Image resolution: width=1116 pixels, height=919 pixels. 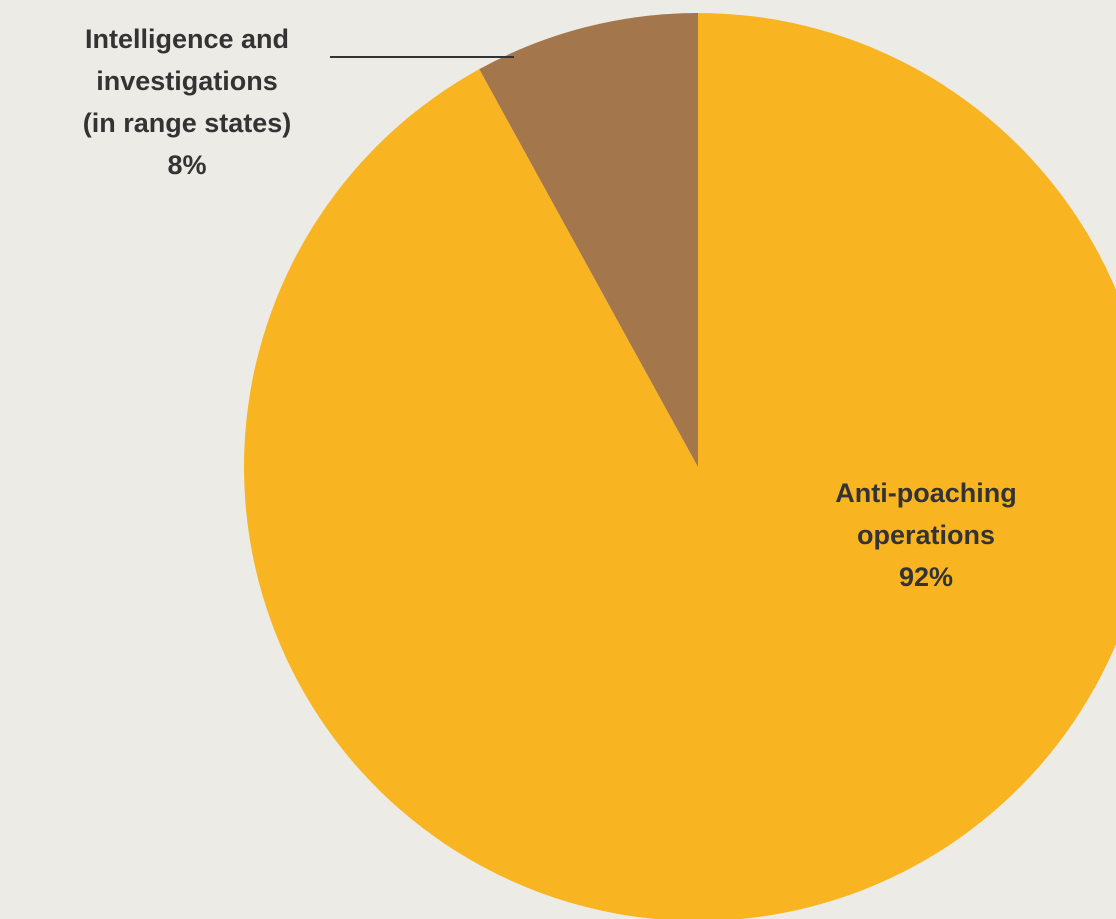 What do you see at coordinates (588, 240) in the screenshot?
I see `slice-intelligence` at bounding box center [588, 240].